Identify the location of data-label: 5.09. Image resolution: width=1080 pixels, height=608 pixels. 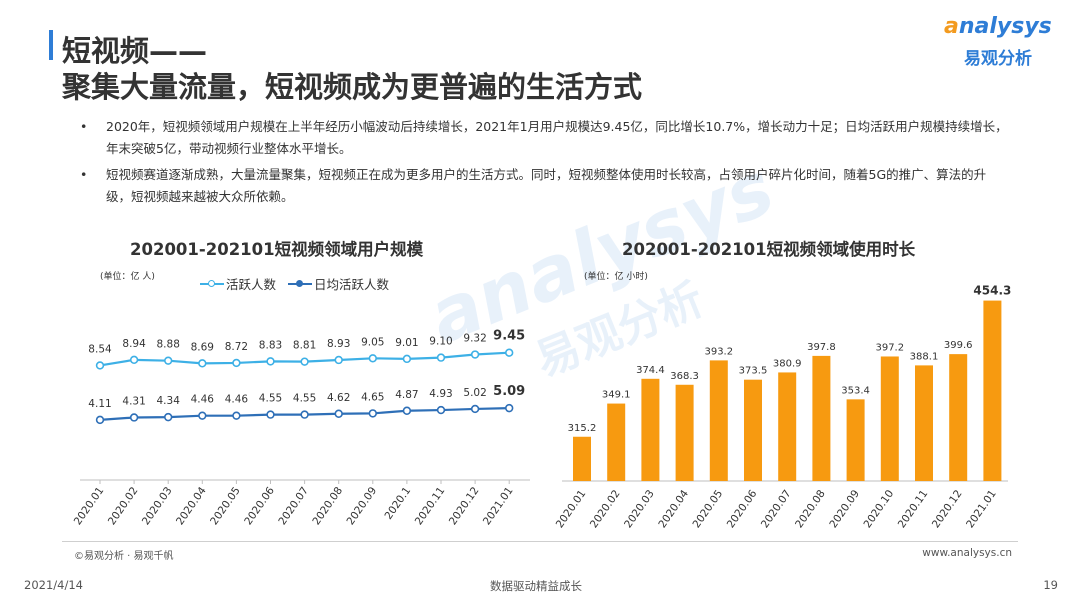
(509, 391).